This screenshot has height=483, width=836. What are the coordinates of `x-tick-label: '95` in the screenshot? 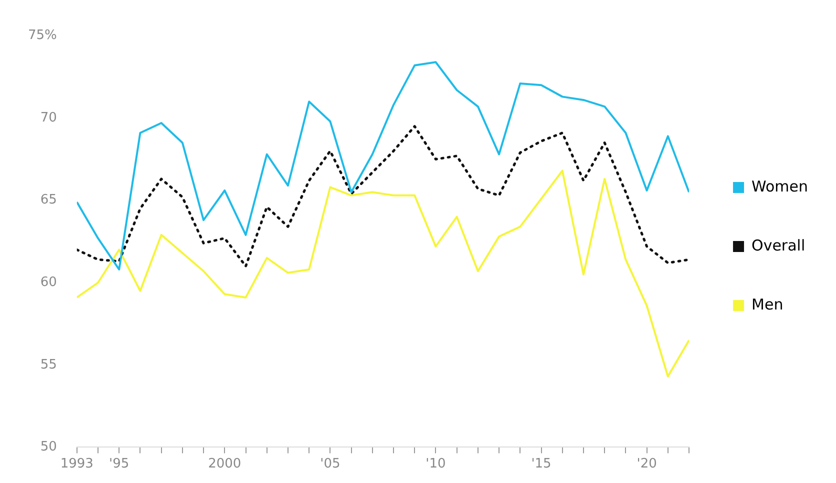 It's located at (119, 464).